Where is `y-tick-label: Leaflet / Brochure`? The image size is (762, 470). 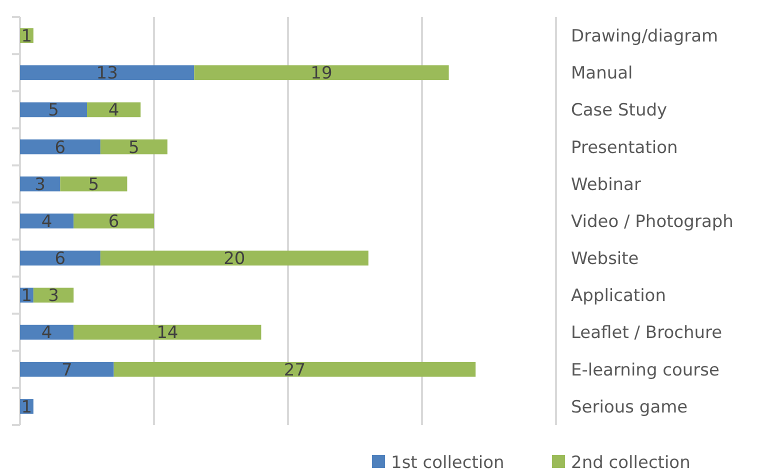 y-tick-label: Leaflet / Brochure is located at coordinates (646, 333).